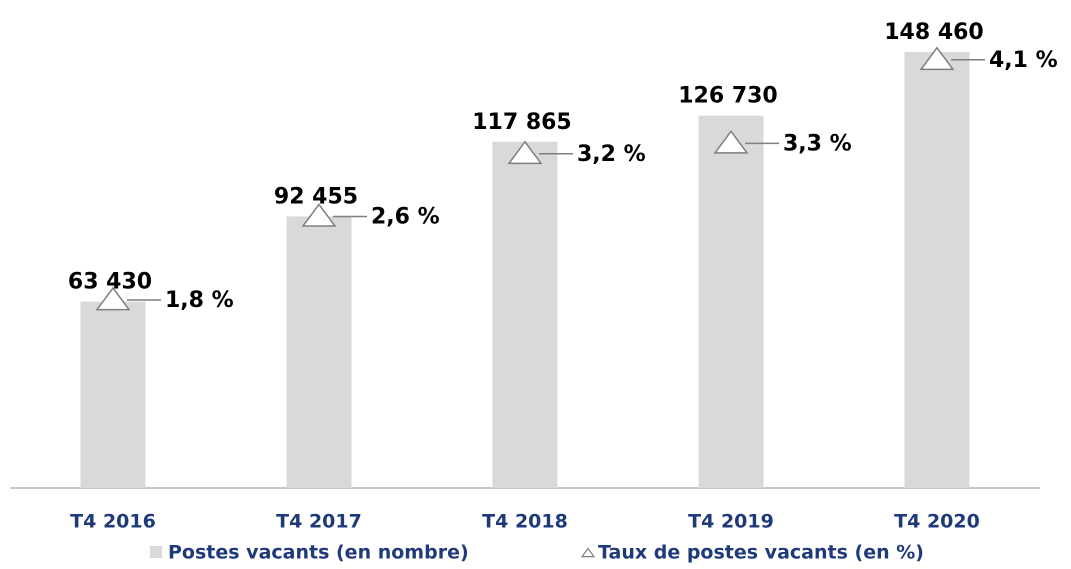 Image resolution: width=1071 pixels, height=569 pixels. What do you see at coordinates (405, 216) in the screenshot?
I see `rate-label: 2,6 %` at bounding box center [405, 216].